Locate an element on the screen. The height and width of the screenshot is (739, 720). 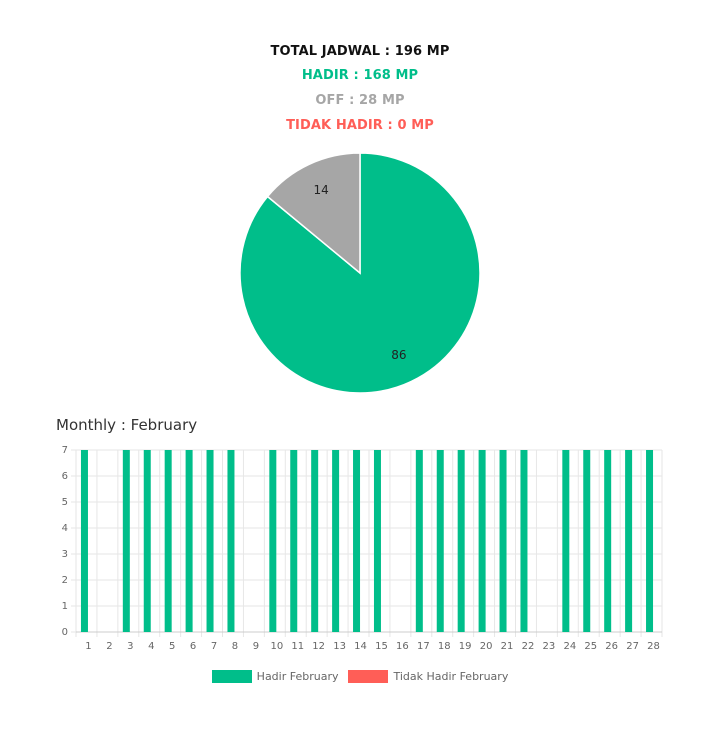
y-tick-label: 0 is located at coordinates (65, 632).